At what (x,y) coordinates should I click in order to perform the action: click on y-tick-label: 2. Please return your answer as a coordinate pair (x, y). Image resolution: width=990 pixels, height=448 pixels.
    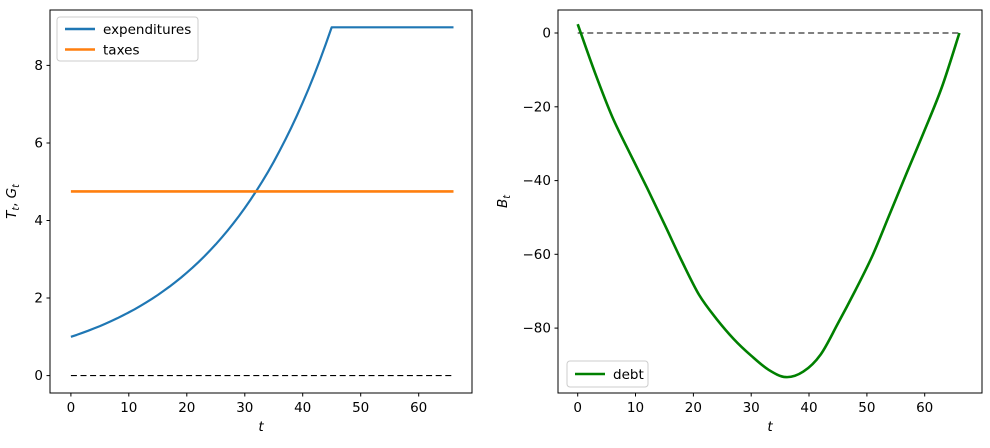
    Looking at the image, I should click on (38, 299).